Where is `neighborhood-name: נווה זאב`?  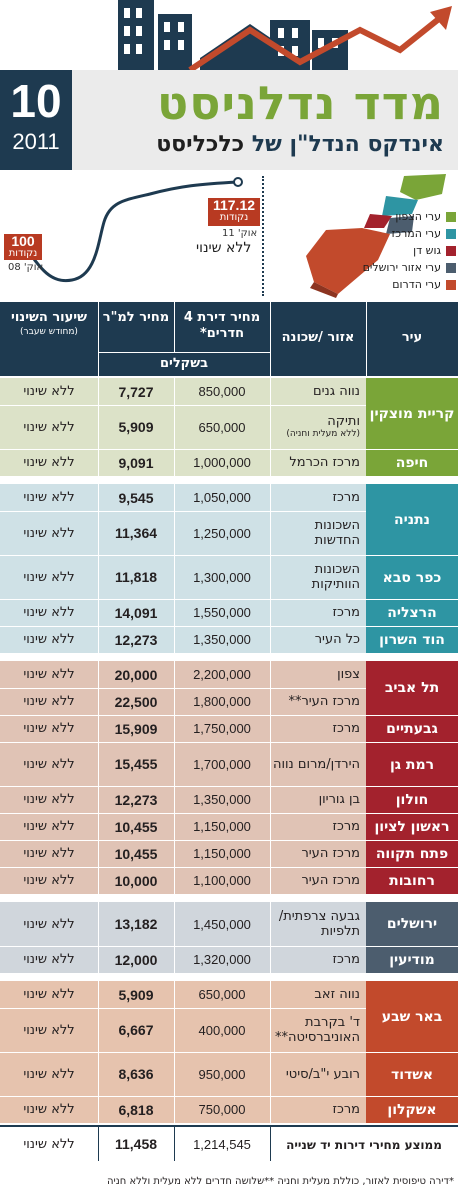 neighborhood-name: נווה זאב is located at coordinates (337, 994).